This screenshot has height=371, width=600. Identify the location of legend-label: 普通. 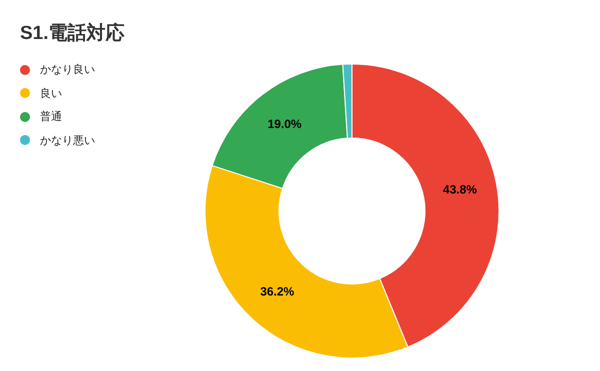
(51, 117).